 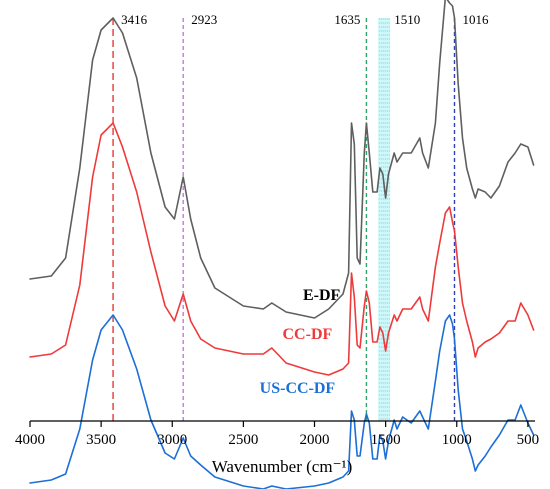 I want to click on peak-label-1635: 1635, so click(x=347, y=19).